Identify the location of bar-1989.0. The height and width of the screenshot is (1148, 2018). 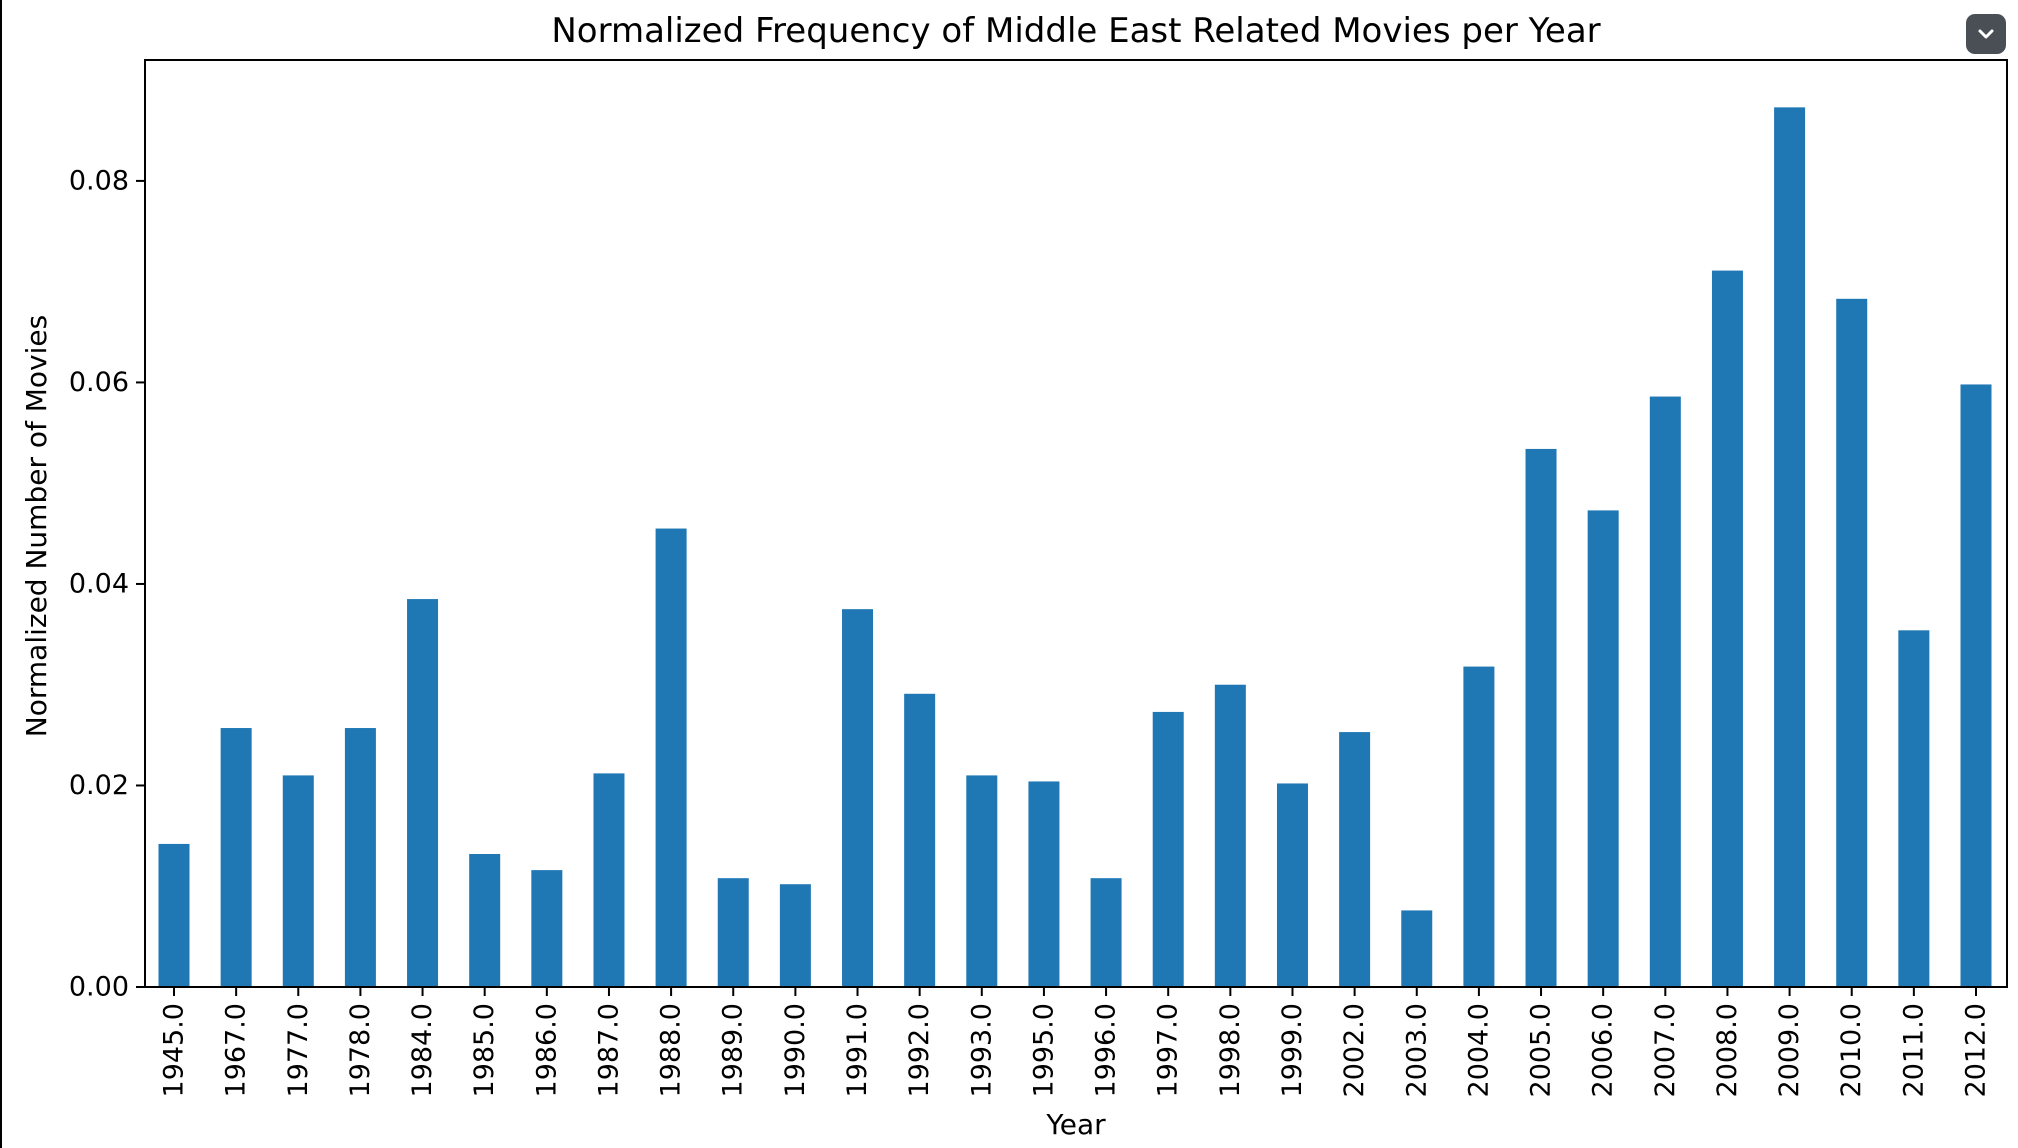
(733, 932).